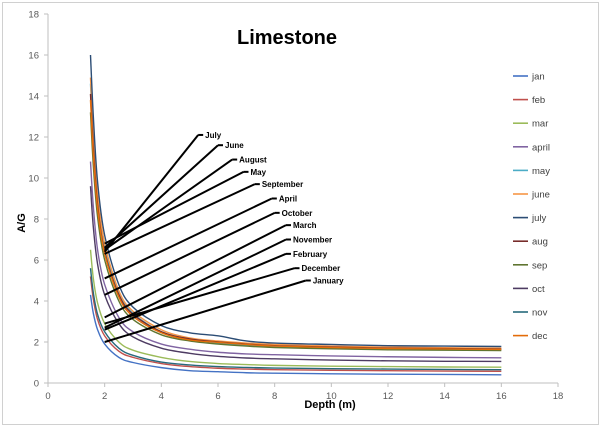 The image size is (603, 429). What do you see at coordinates (310, 254) in the screenshot?
I see `annotation-label-february: February` at bounding box center [310, 254].